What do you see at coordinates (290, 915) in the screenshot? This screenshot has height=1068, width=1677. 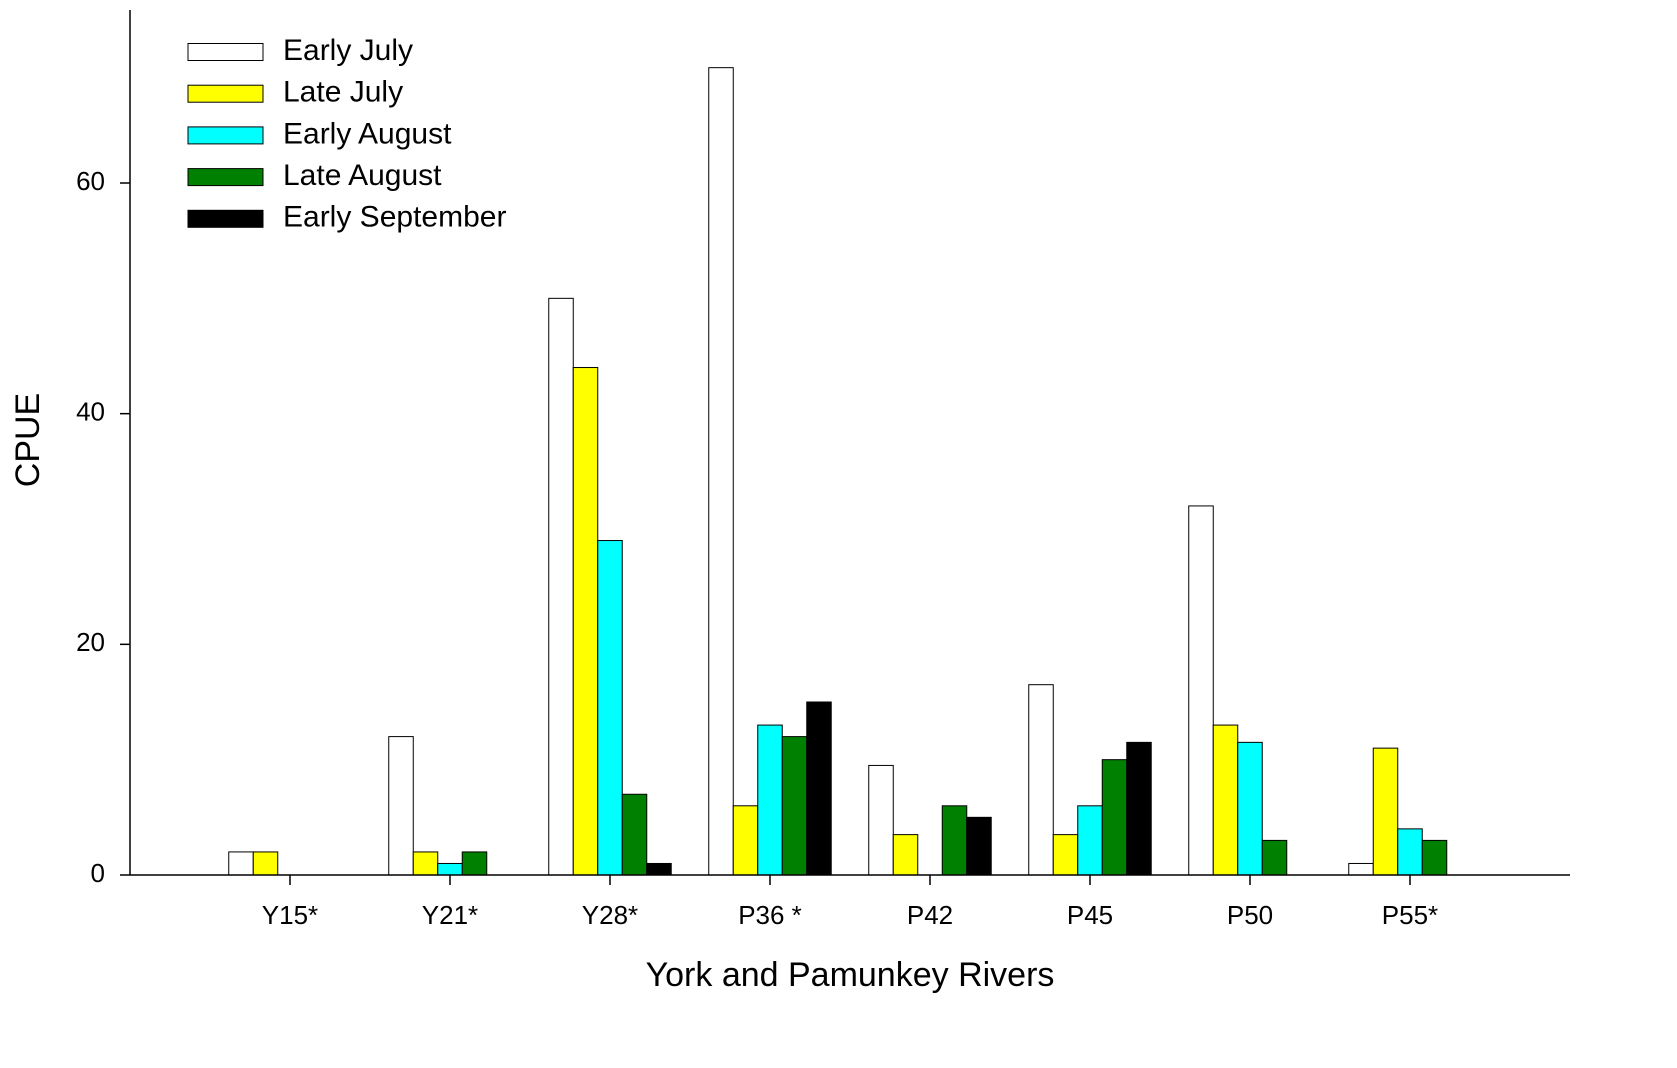 I see `x-tick-label: Y15*` at bounding box center [290, 915].